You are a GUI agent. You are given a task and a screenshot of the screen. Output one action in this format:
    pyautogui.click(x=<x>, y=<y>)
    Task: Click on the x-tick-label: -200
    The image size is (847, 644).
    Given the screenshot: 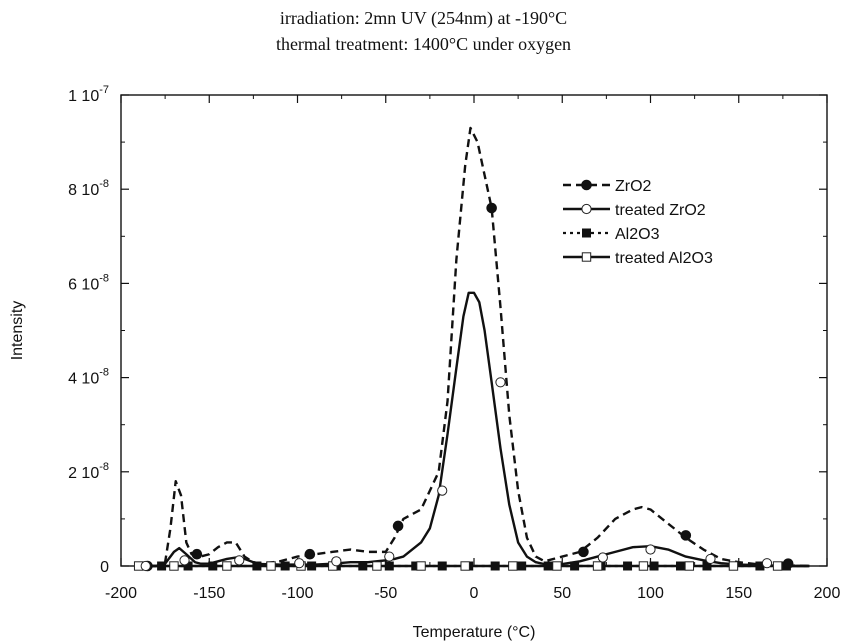 What is the action you would take?
    pyautogui.click(x=121, y=593)
    